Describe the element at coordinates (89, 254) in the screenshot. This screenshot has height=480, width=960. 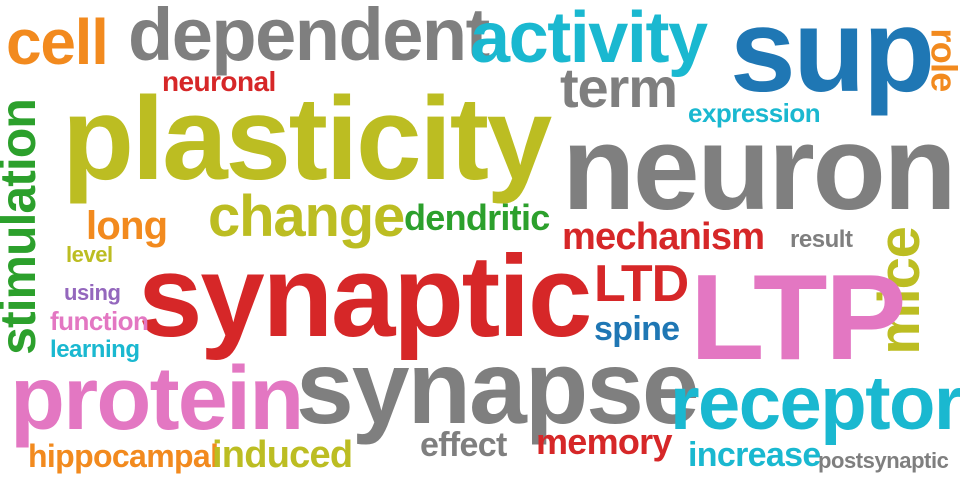
I see `word-level: level` at that location.